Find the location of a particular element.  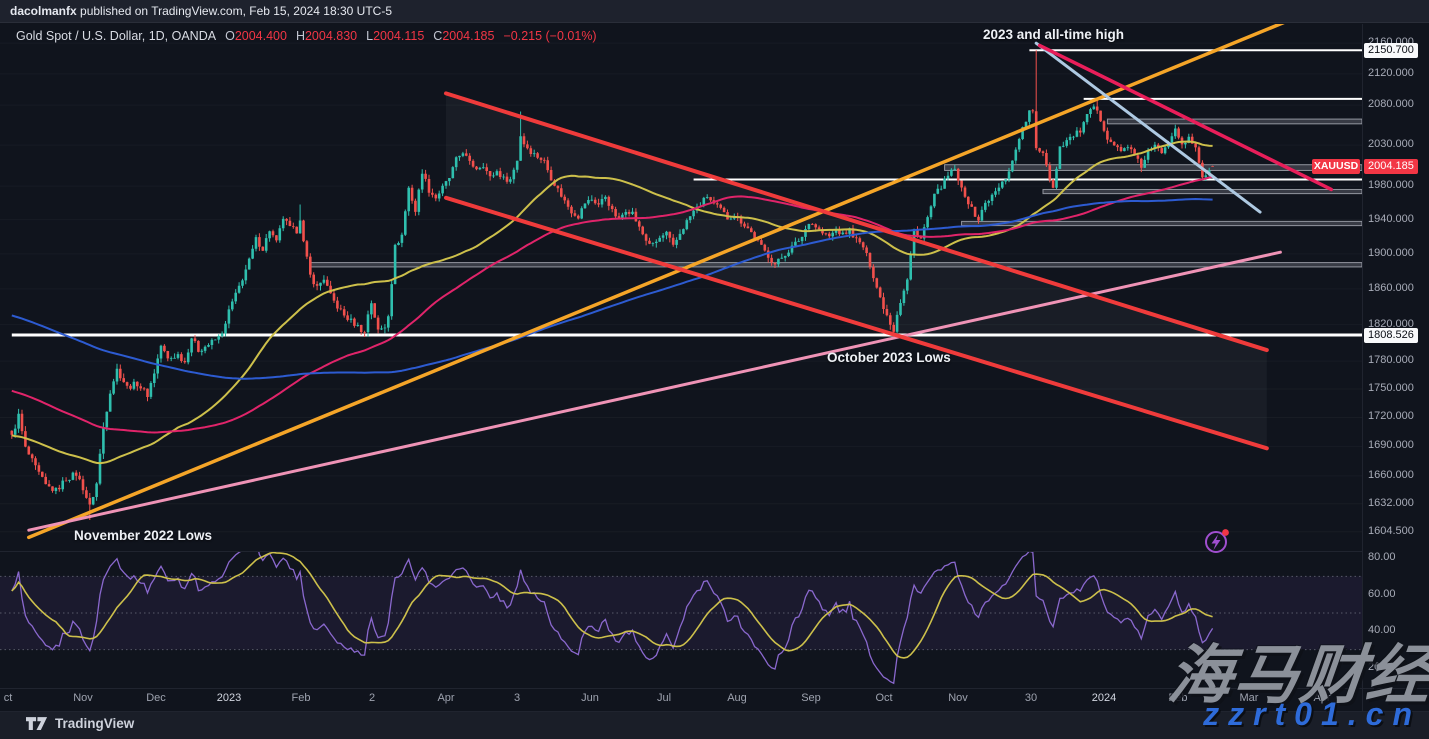

price-tick: 1750.000 is located at coordinates (1391, 388).